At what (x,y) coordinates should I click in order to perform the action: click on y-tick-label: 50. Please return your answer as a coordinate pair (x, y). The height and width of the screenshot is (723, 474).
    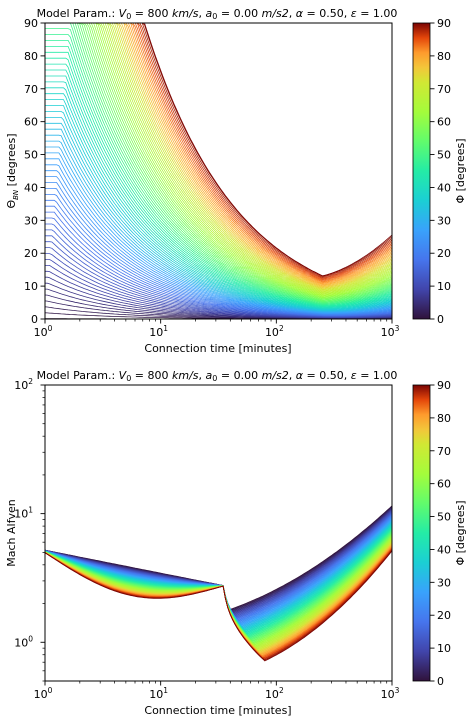
    Looking at the image, I should click on (31, 155).